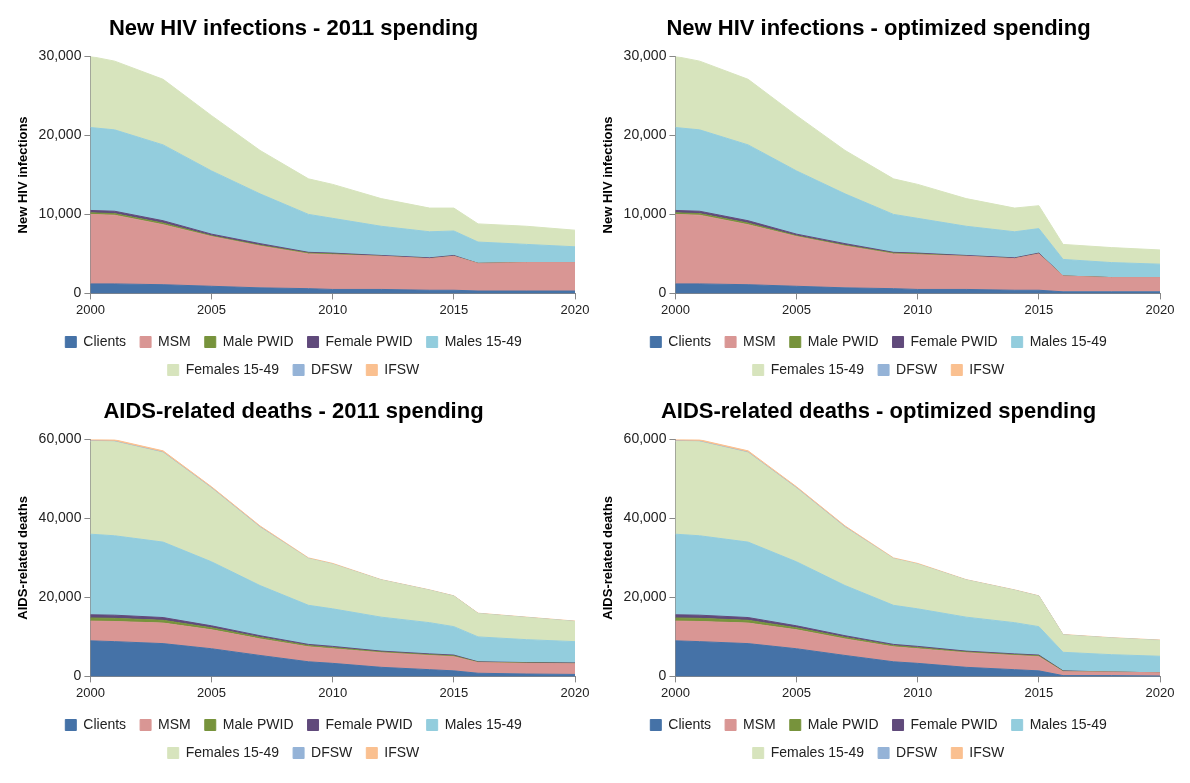 The image size is (1190, 783). I want to click on chart-title: New HIV infections - optimized spending, so click(878, 28).